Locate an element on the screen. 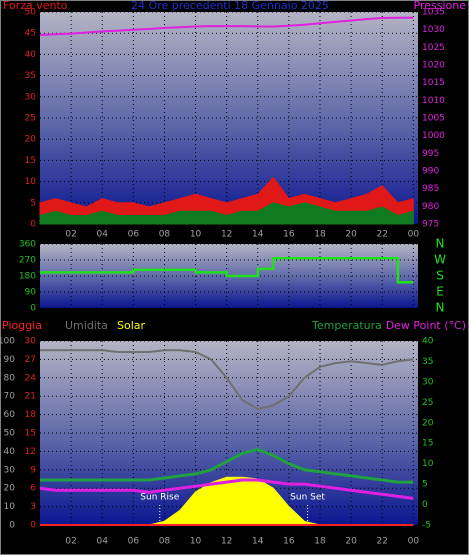 Image resolution: width=469 pixels, height=555 pixels. y3-tick-label: 24 is located at coordinates (31, 378).